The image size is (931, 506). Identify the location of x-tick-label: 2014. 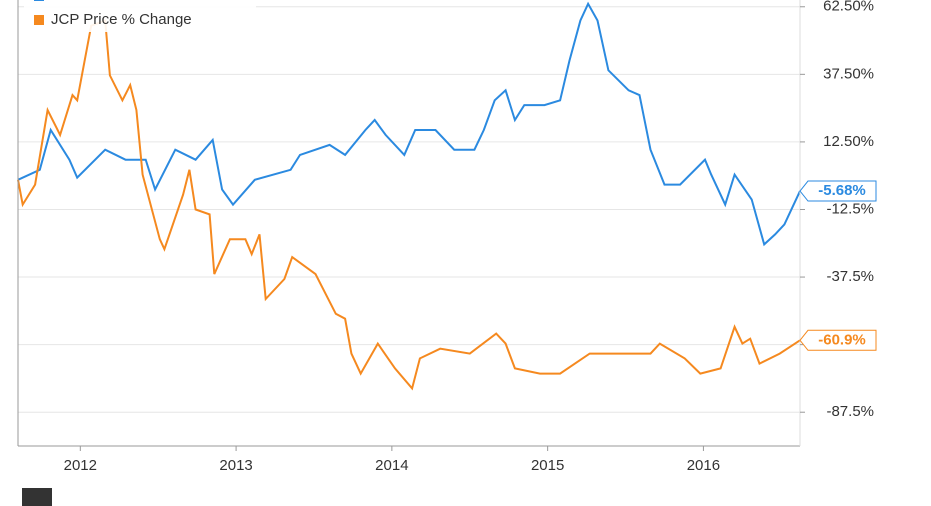
(391, 465).